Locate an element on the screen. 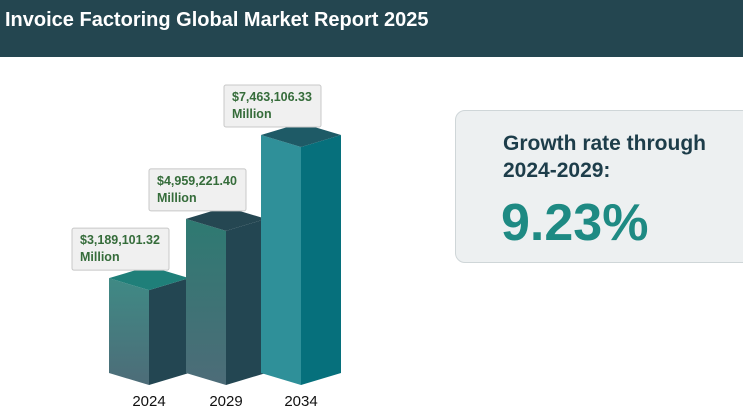 This screenshot has width=743, height=416. value-label-2024: $3,189,101.32 Million is located at coordinates (120, 249).